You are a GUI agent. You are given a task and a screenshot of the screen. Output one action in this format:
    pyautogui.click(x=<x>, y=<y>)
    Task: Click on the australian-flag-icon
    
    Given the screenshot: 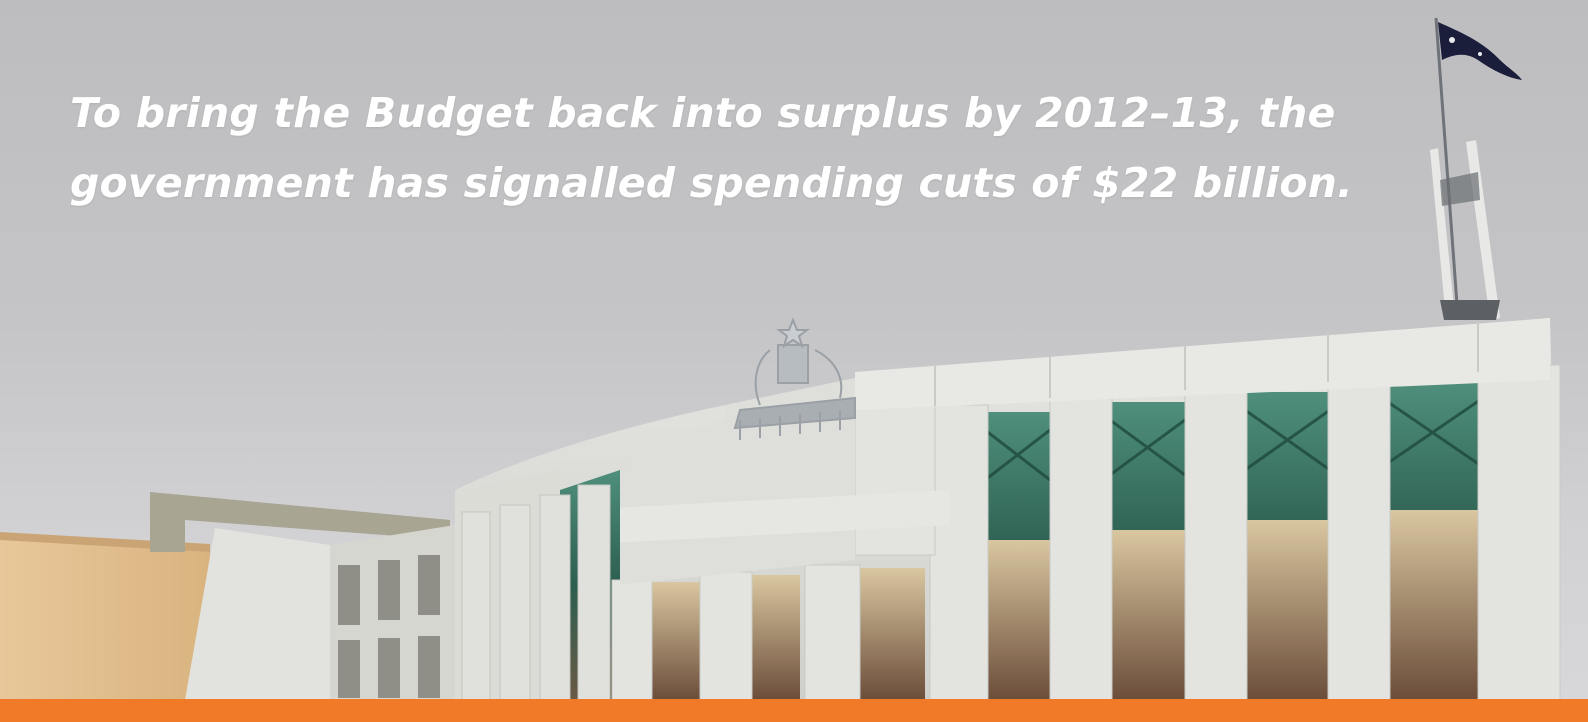 What is the action you would take?
    pyautogui.click(x=1480, y=51)
    